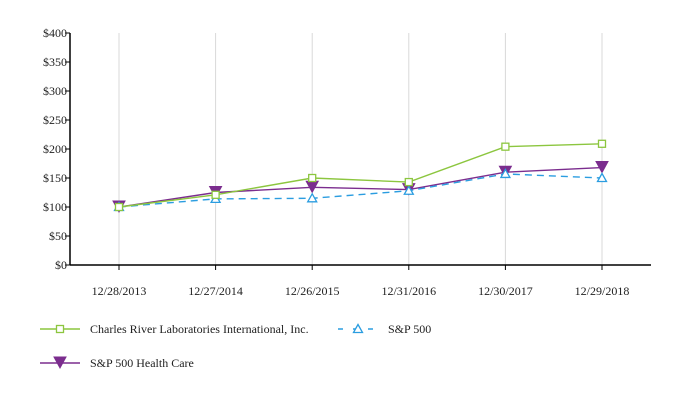 This screenshot has height=405, width=684. I want to click on y-tick-label: $250, so click(55, 120).